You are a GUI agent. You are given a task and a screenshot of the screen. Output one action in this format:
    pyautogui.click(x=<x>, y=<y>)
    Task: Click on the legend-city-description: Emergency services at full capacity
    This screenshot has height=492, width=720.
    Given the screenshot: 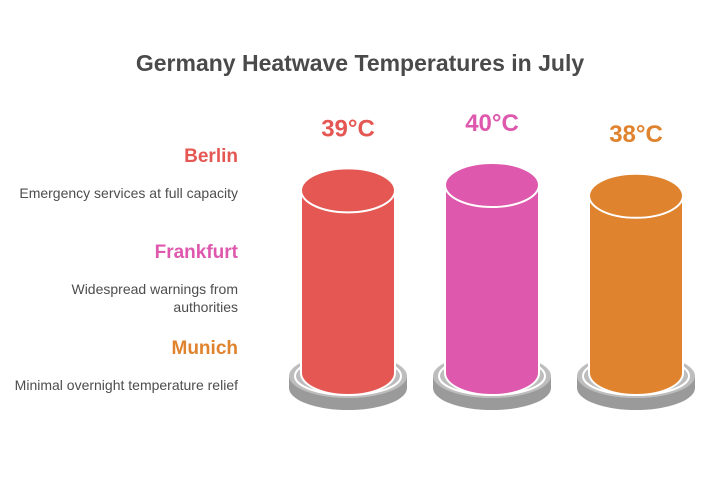 What is the action you would take?
    pyautogui.click(x=128, y=193)
    